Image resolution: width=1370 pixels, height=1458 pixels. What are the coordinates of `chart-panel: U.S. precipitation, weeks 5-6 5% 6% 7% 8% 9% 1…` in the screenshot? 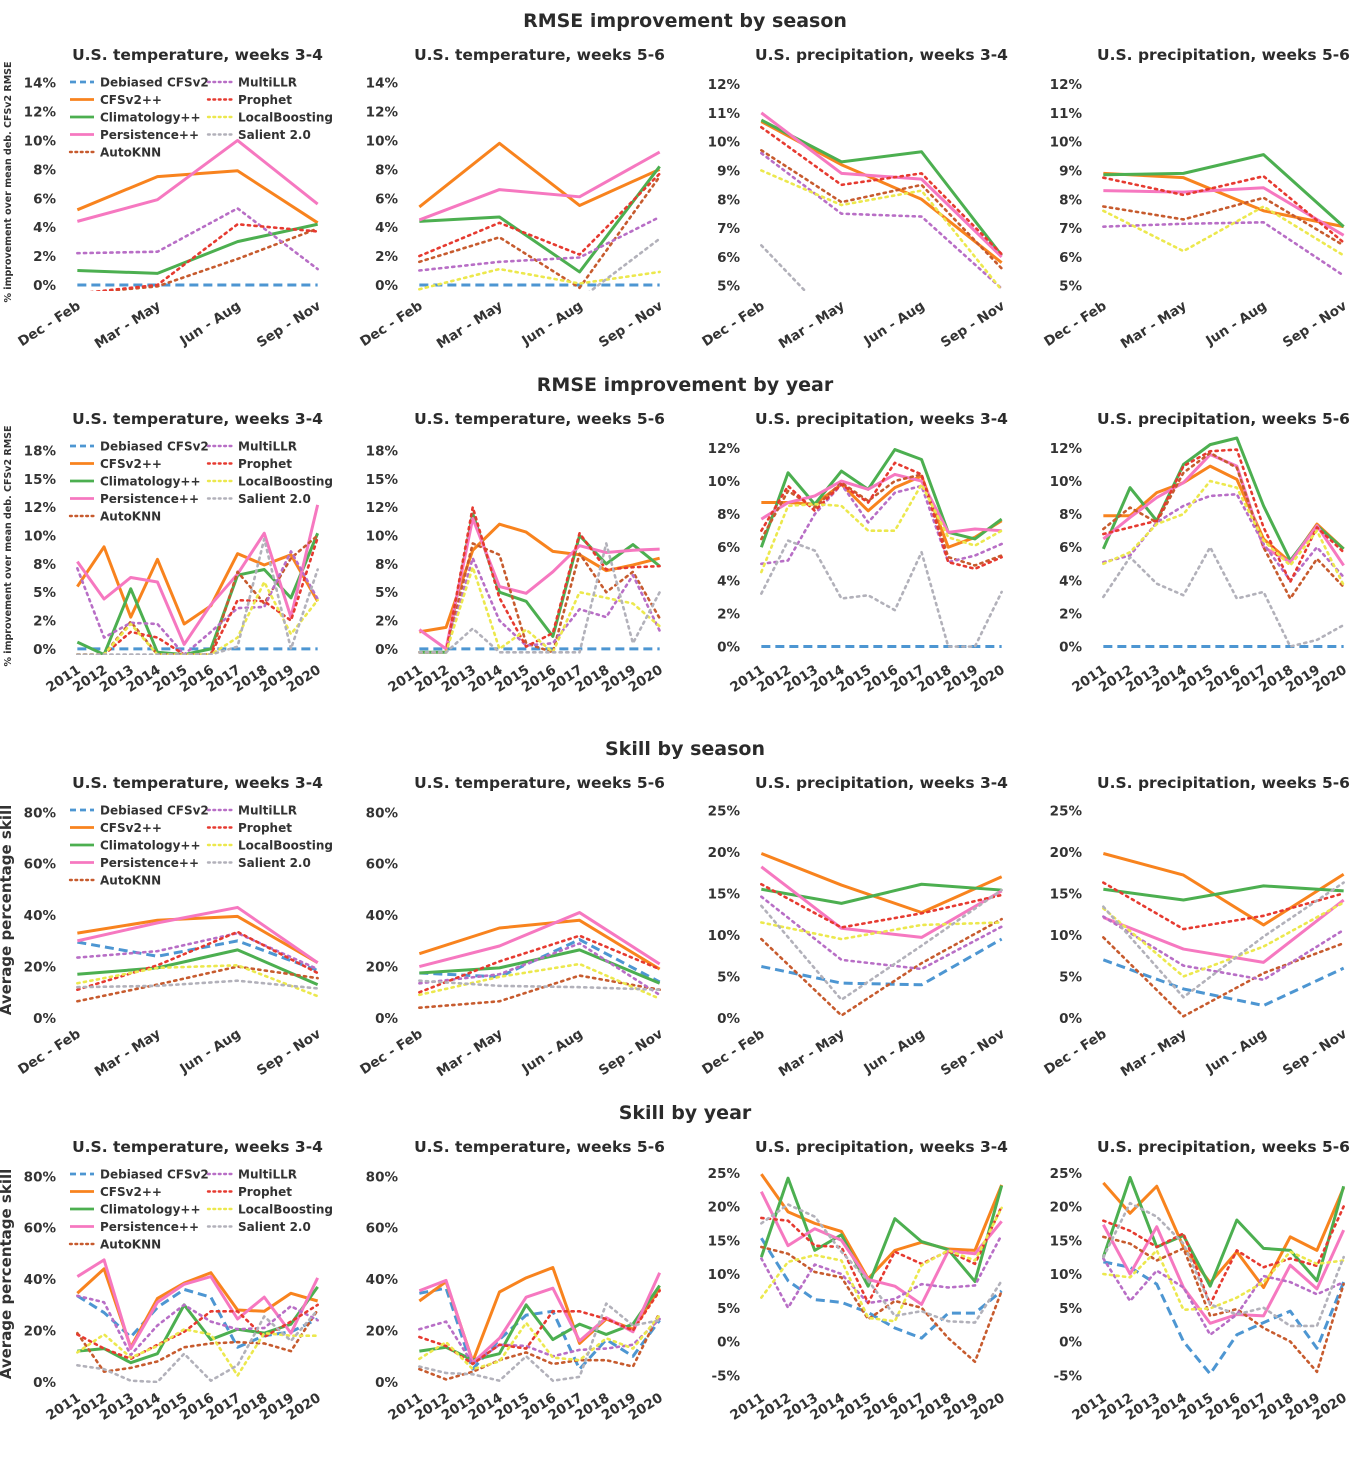 It's located at (1197, 201).